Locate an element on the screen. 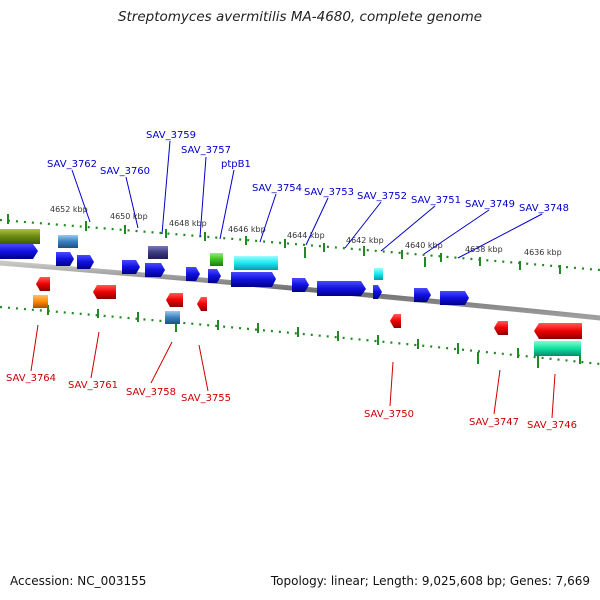  ruler-label-4636: 4636 kbp is located at coordinates (543, 252).